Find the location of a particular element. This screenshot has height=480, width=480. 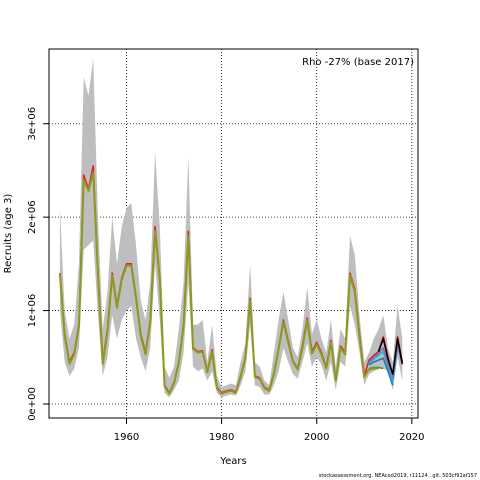

x-tick-label: 2020 is located at coordinates (411, 437).